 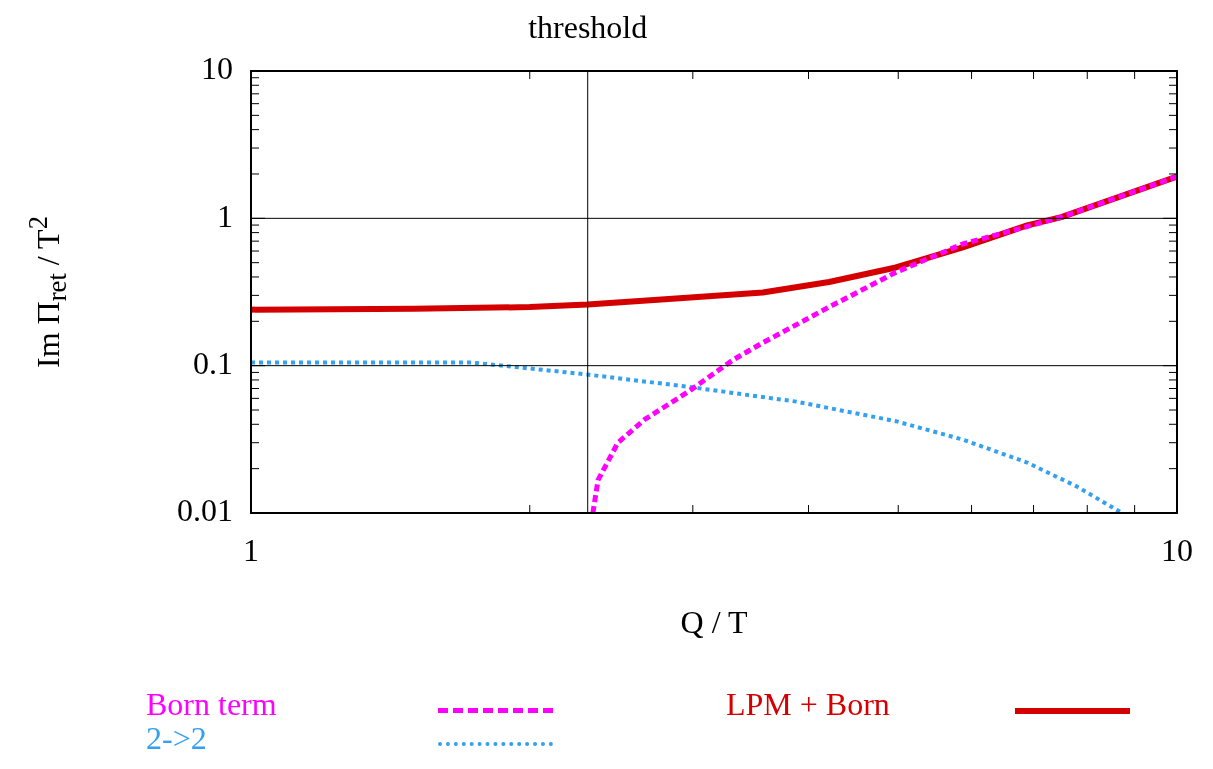 I want to click on x-axis-title: Q / T, so click(x=714, y=622).